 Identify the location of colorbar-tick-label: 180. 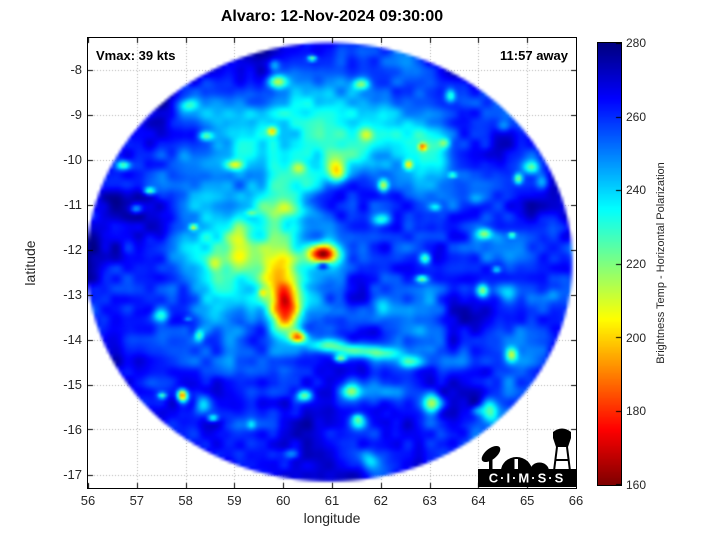
(636, 411).